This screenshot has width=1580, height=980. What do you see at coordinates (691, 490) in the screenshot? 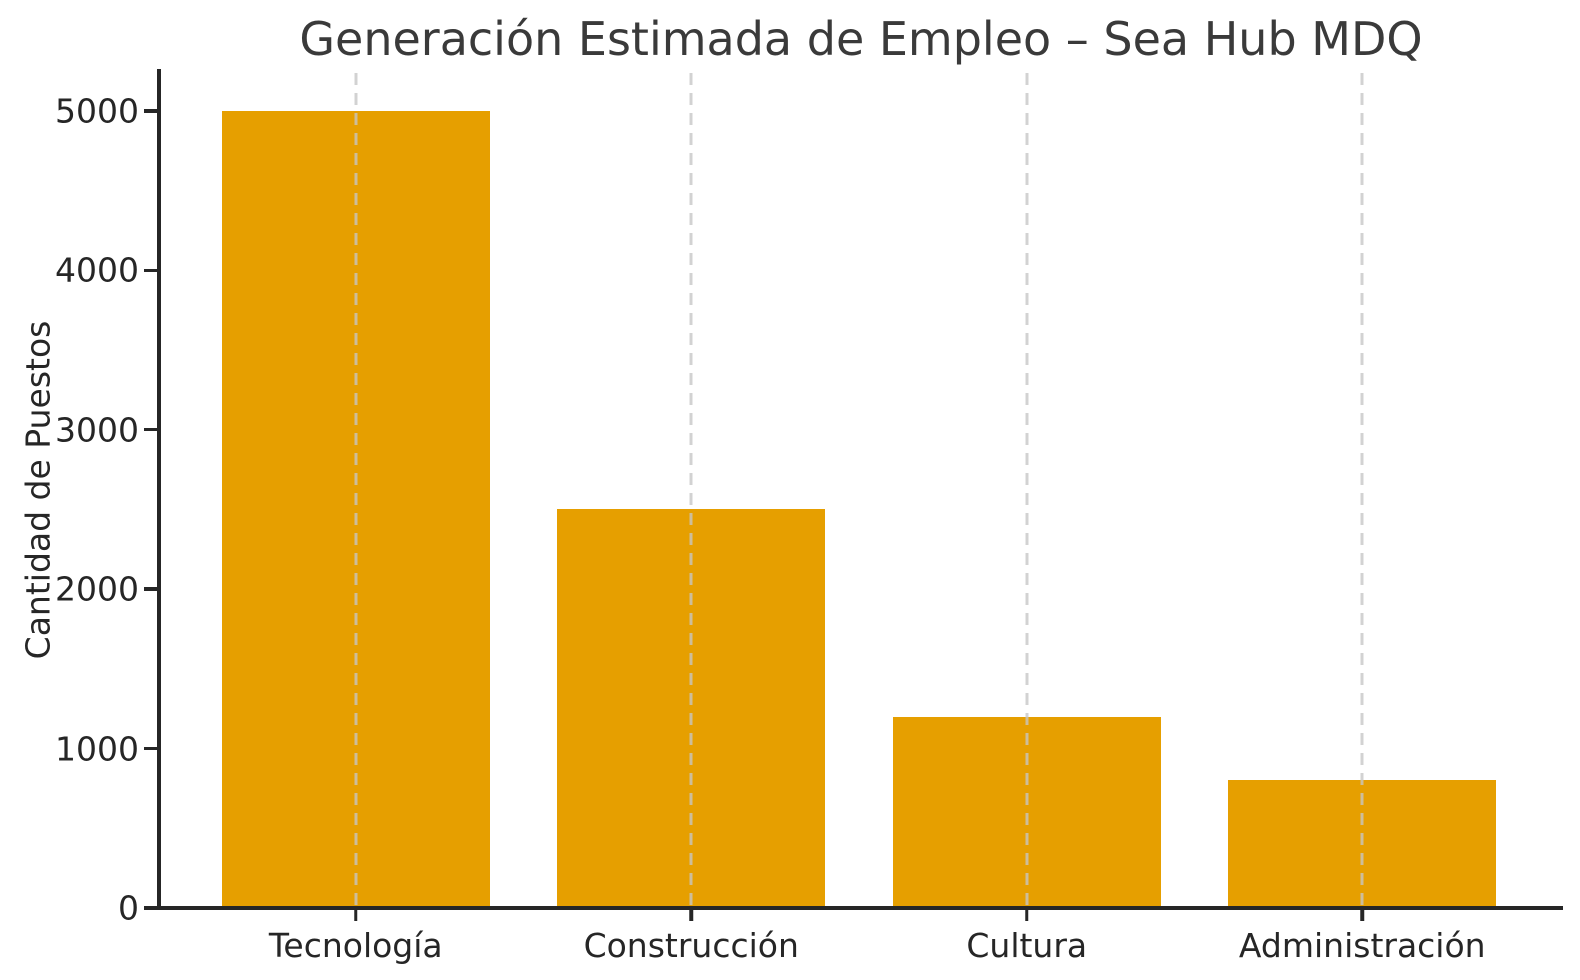
I see `gridline-construccion` at bounding box center [691, 490].